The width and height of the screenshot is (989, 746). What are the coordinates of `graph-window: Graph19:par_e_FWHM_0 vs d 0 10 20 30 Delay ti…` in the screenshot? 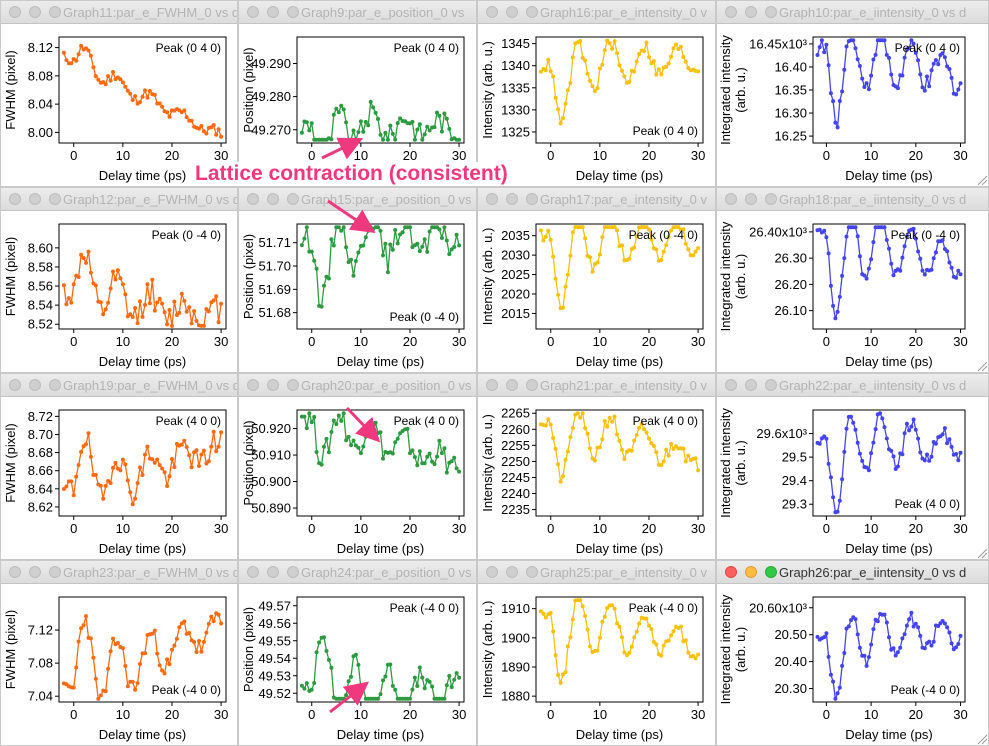 It's located at (119, 466).